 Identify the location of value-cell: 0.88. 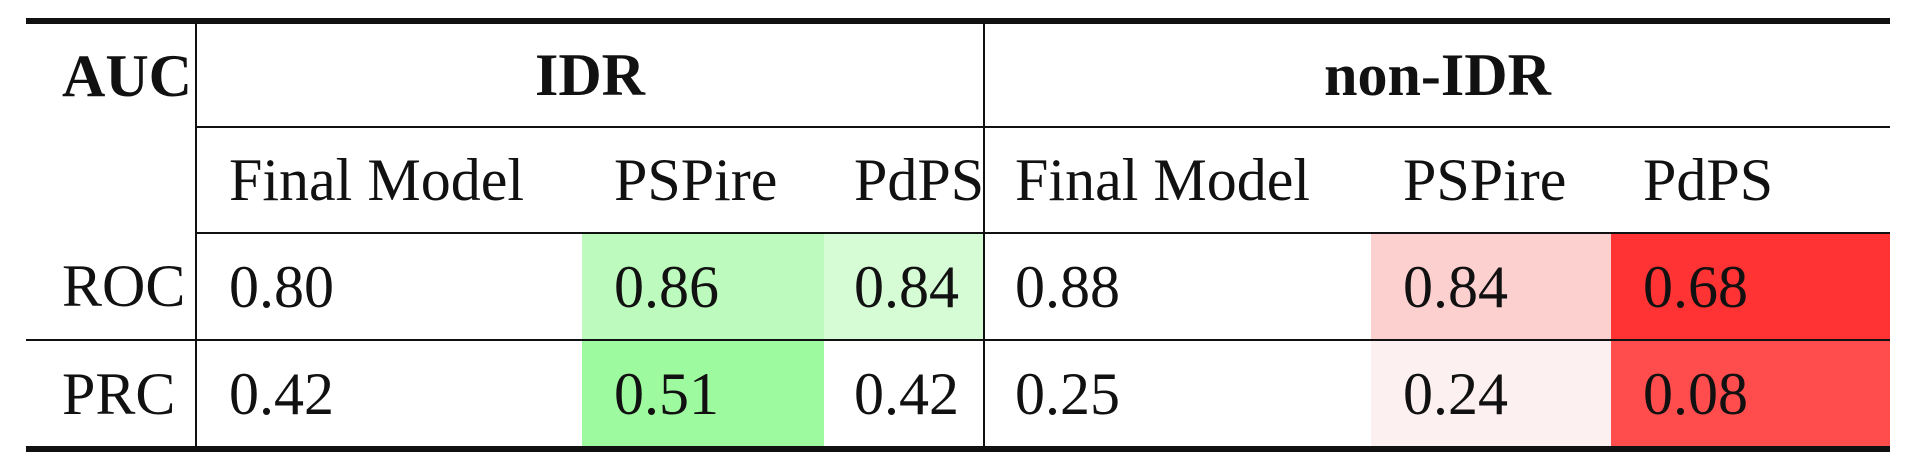
(1178, 287).